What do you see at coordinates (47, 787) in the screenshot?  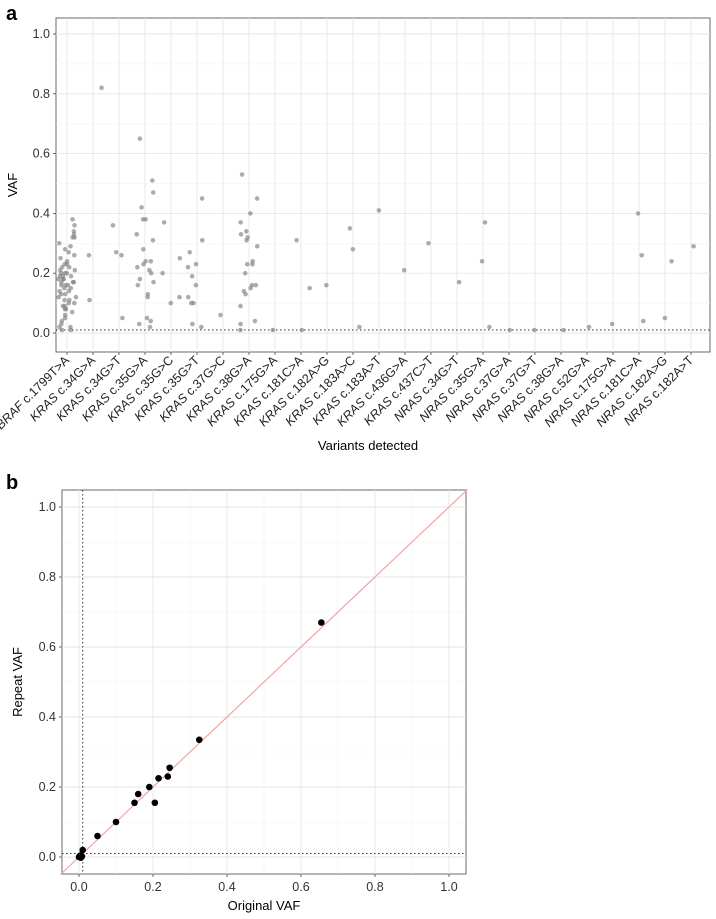 I see `y-tick-label: 0.2` at bounding box center [47, 787].